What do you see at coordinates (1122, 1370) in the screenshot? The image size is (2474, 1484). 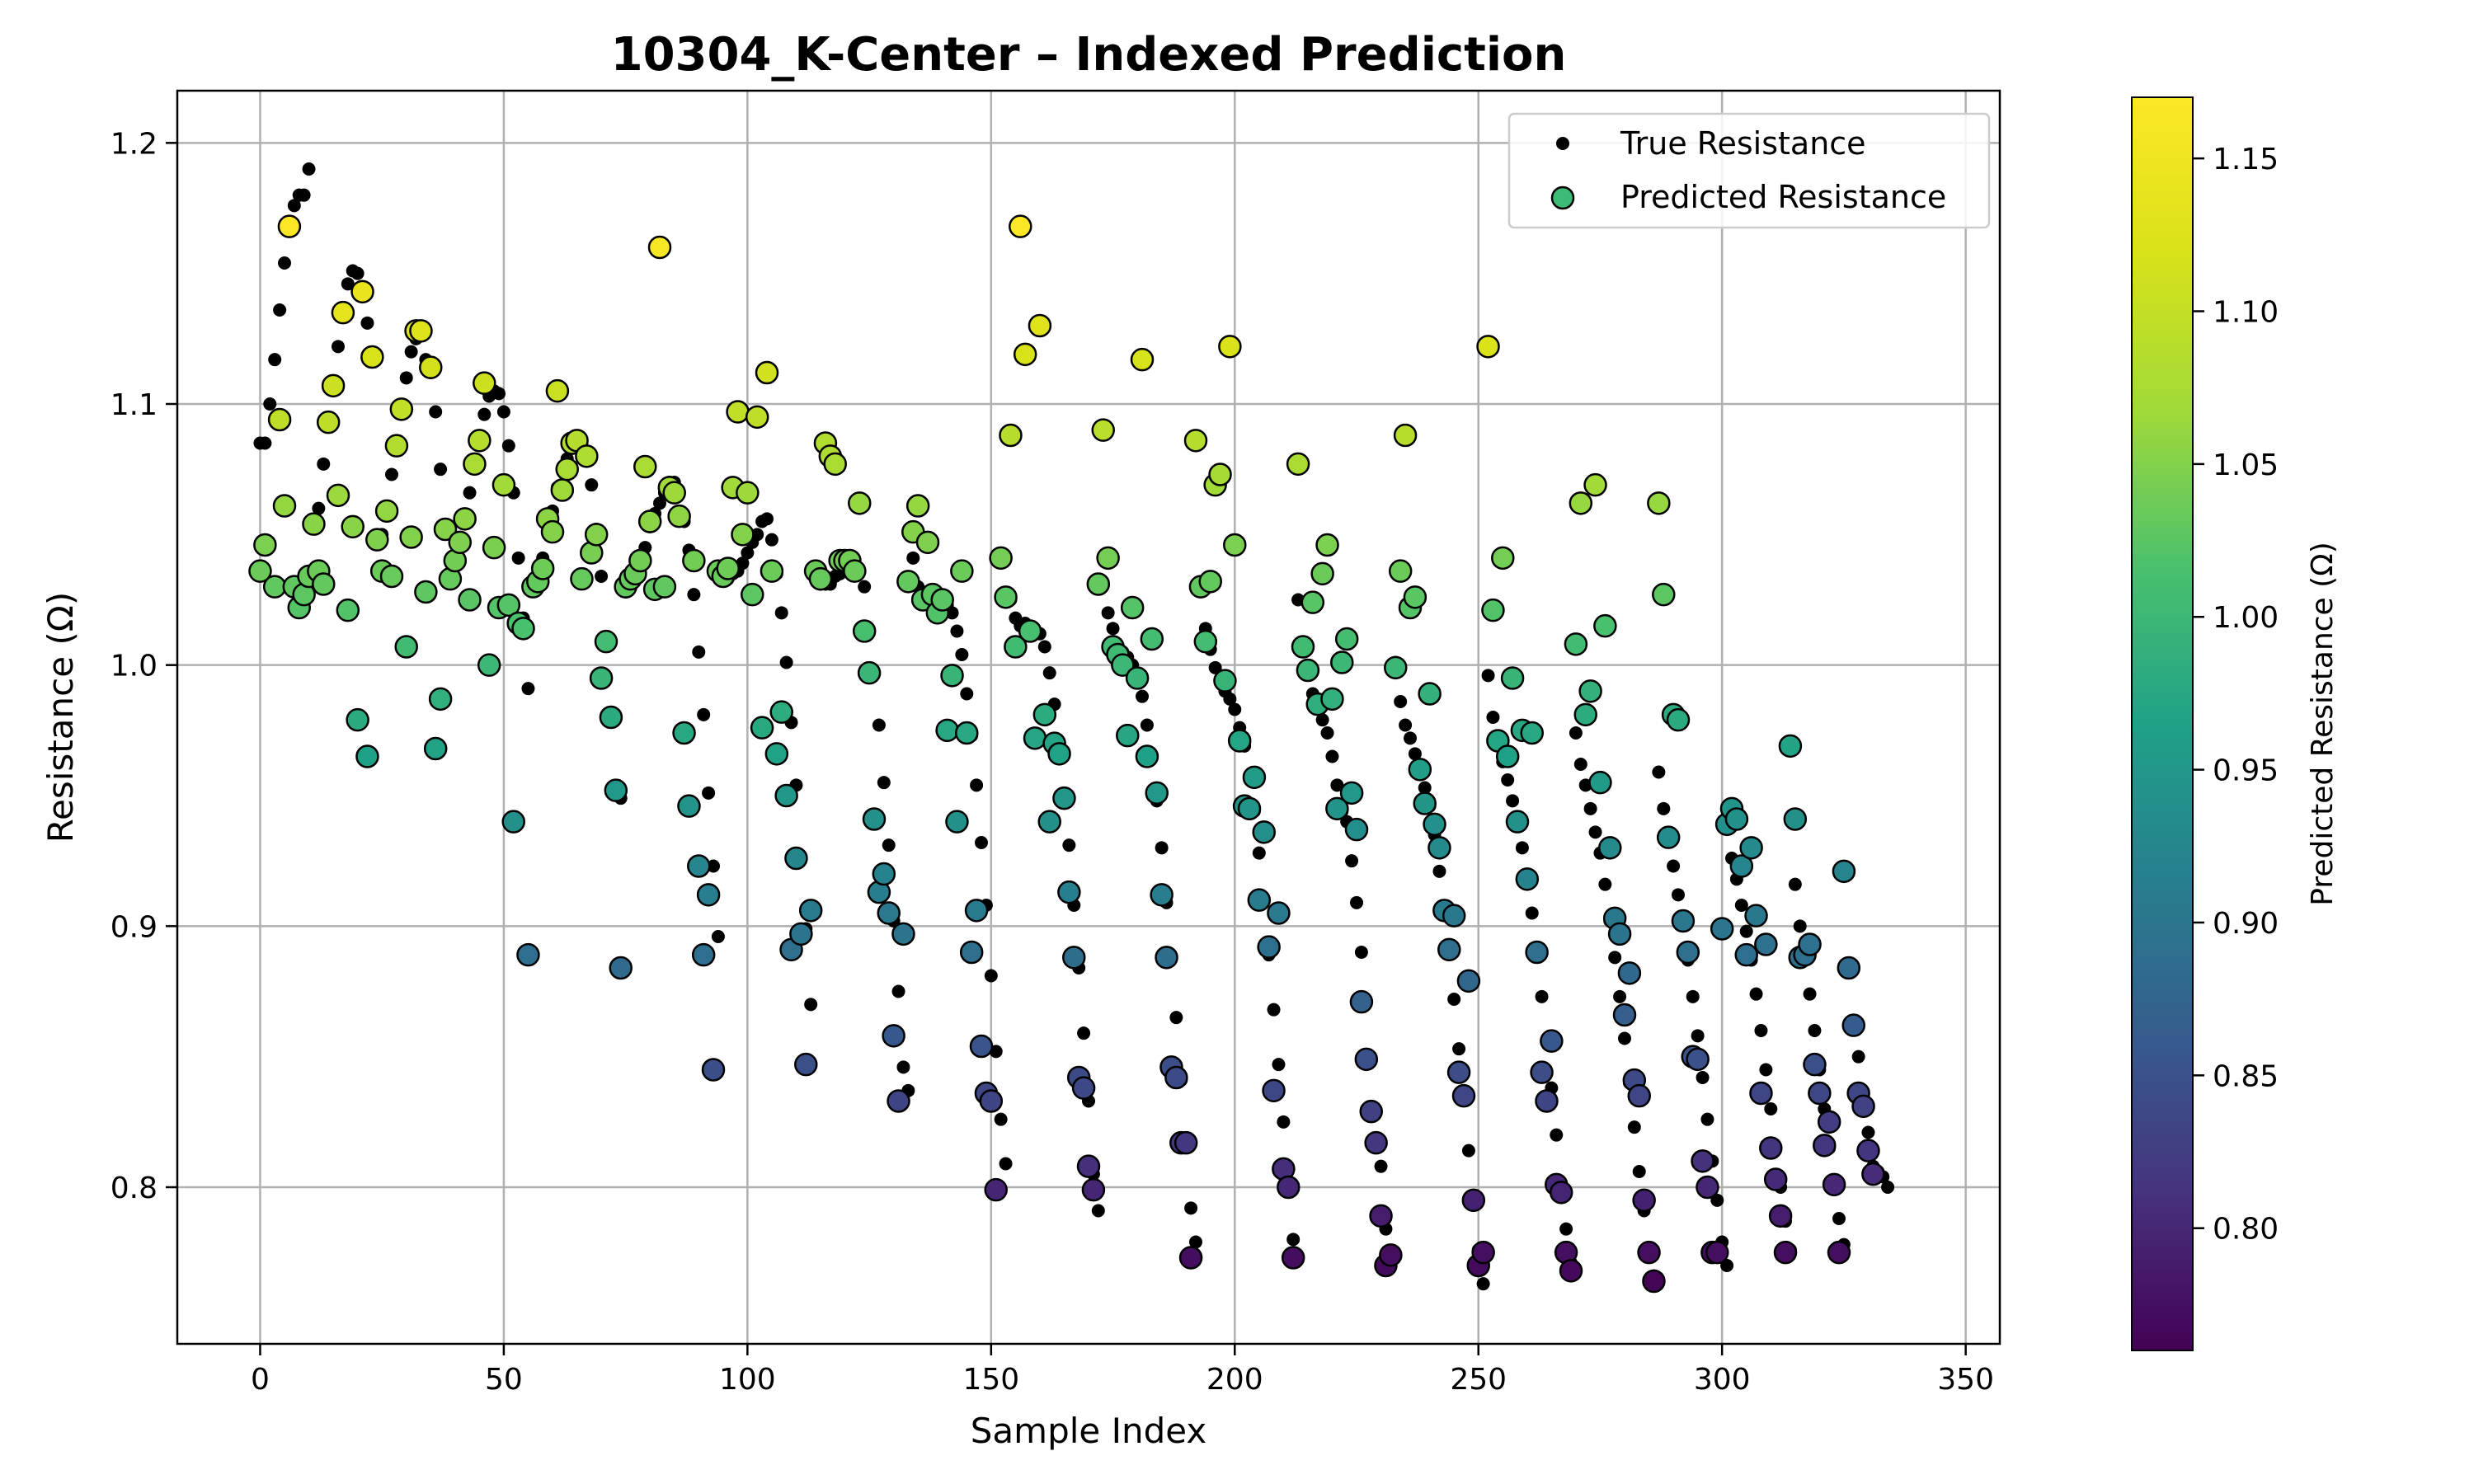 I see `x-axis-ticks: 0 50 100 150 200 250 300 350` at bounding box center [1122, 1370].